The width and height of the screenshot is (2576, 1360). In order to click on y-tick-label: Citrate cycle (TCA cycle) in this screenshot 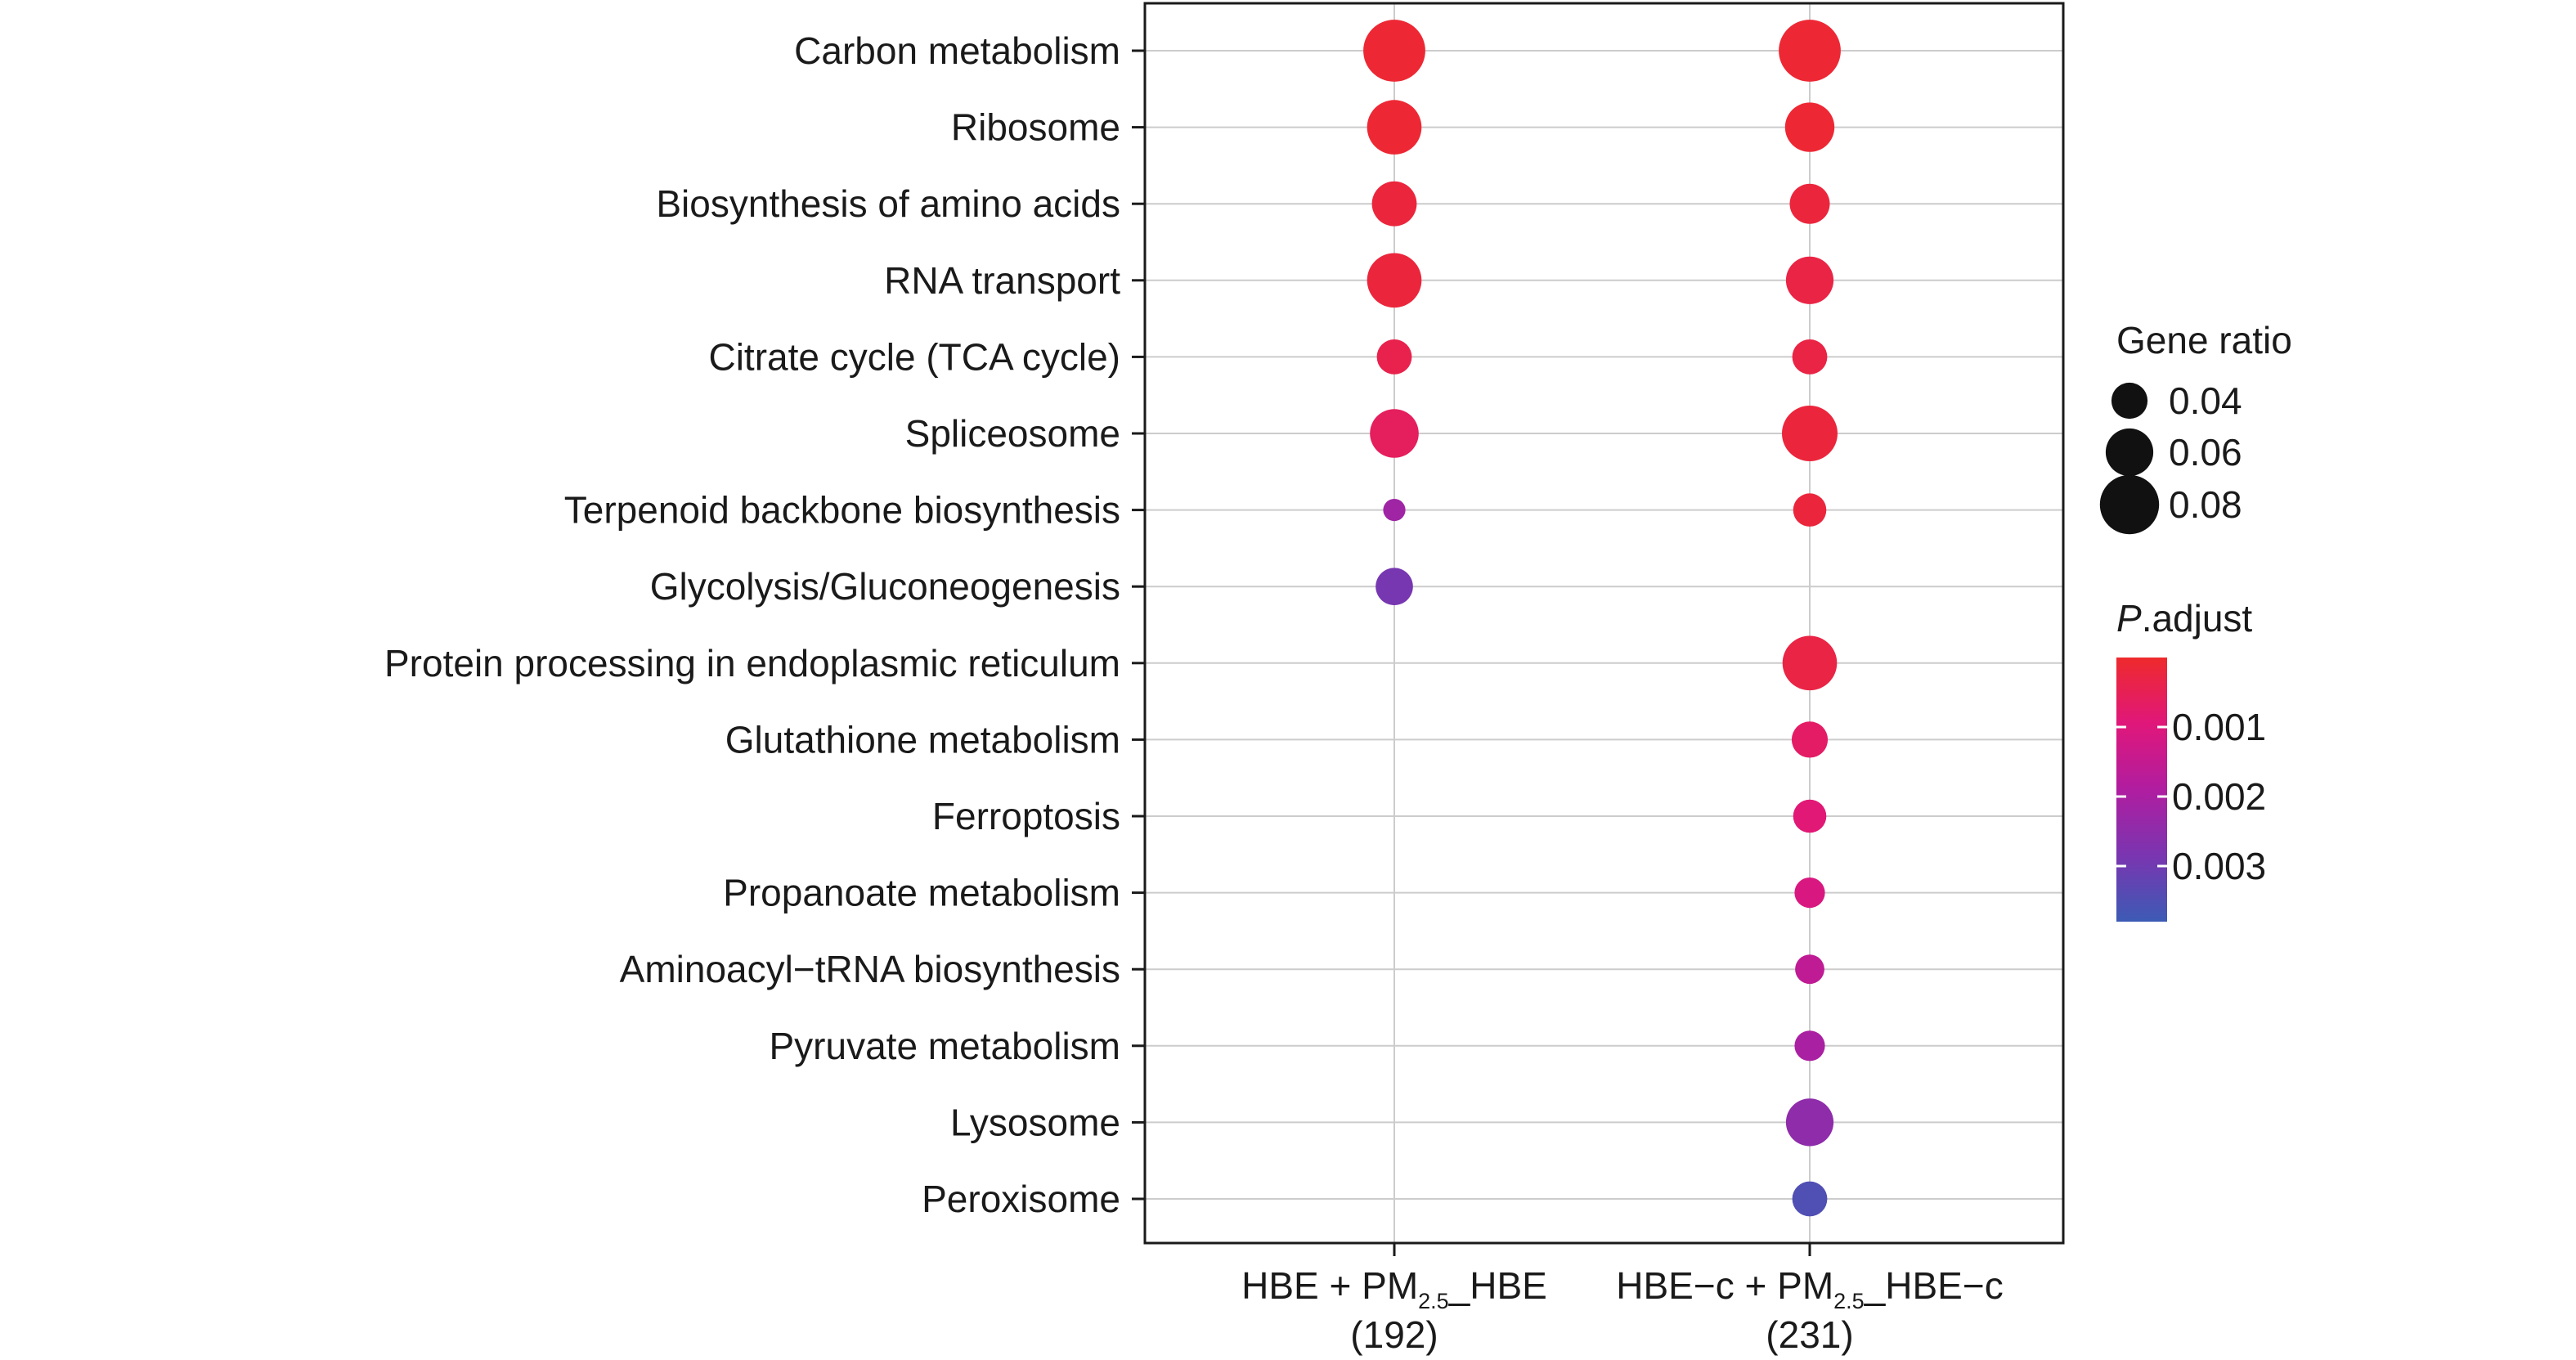, I will do `click(914, 357)`.